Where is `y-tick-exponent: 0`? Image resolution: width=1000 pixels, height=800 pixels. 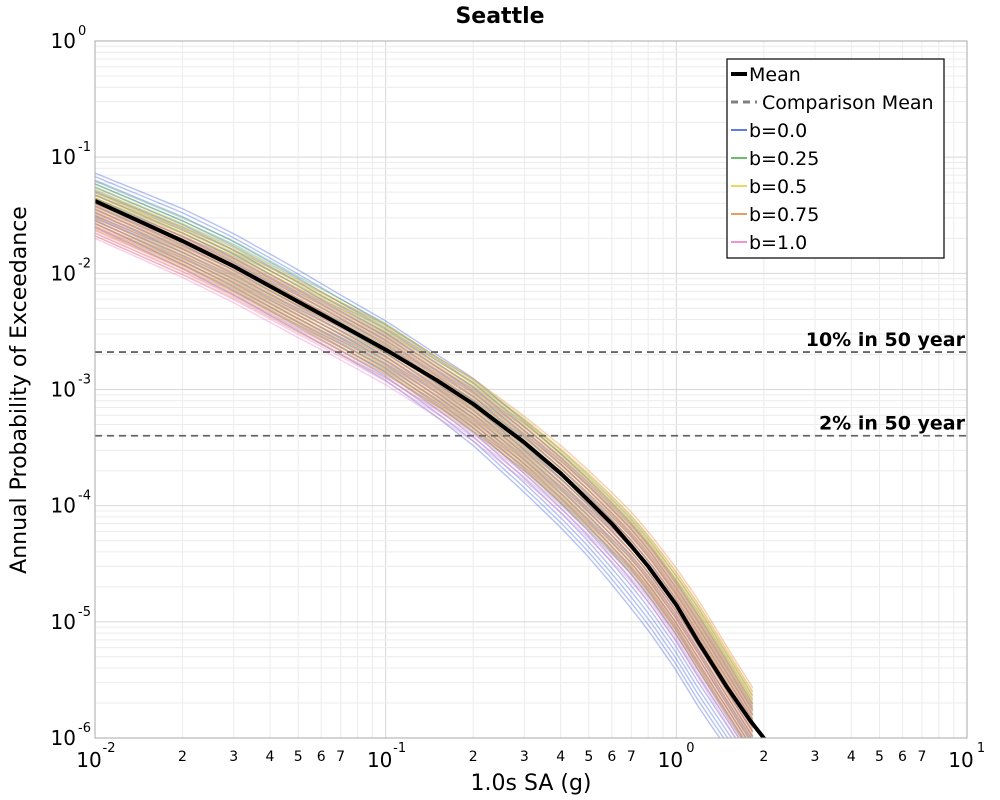
y-tick-exponent: 0 is located at coordinates (82, 31).